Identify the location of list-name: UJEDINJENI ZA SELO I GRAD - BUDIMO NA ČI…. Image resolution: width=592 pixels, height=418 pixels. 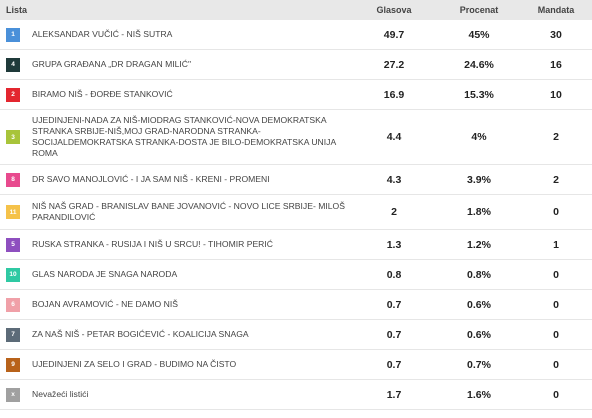
(134, 364).